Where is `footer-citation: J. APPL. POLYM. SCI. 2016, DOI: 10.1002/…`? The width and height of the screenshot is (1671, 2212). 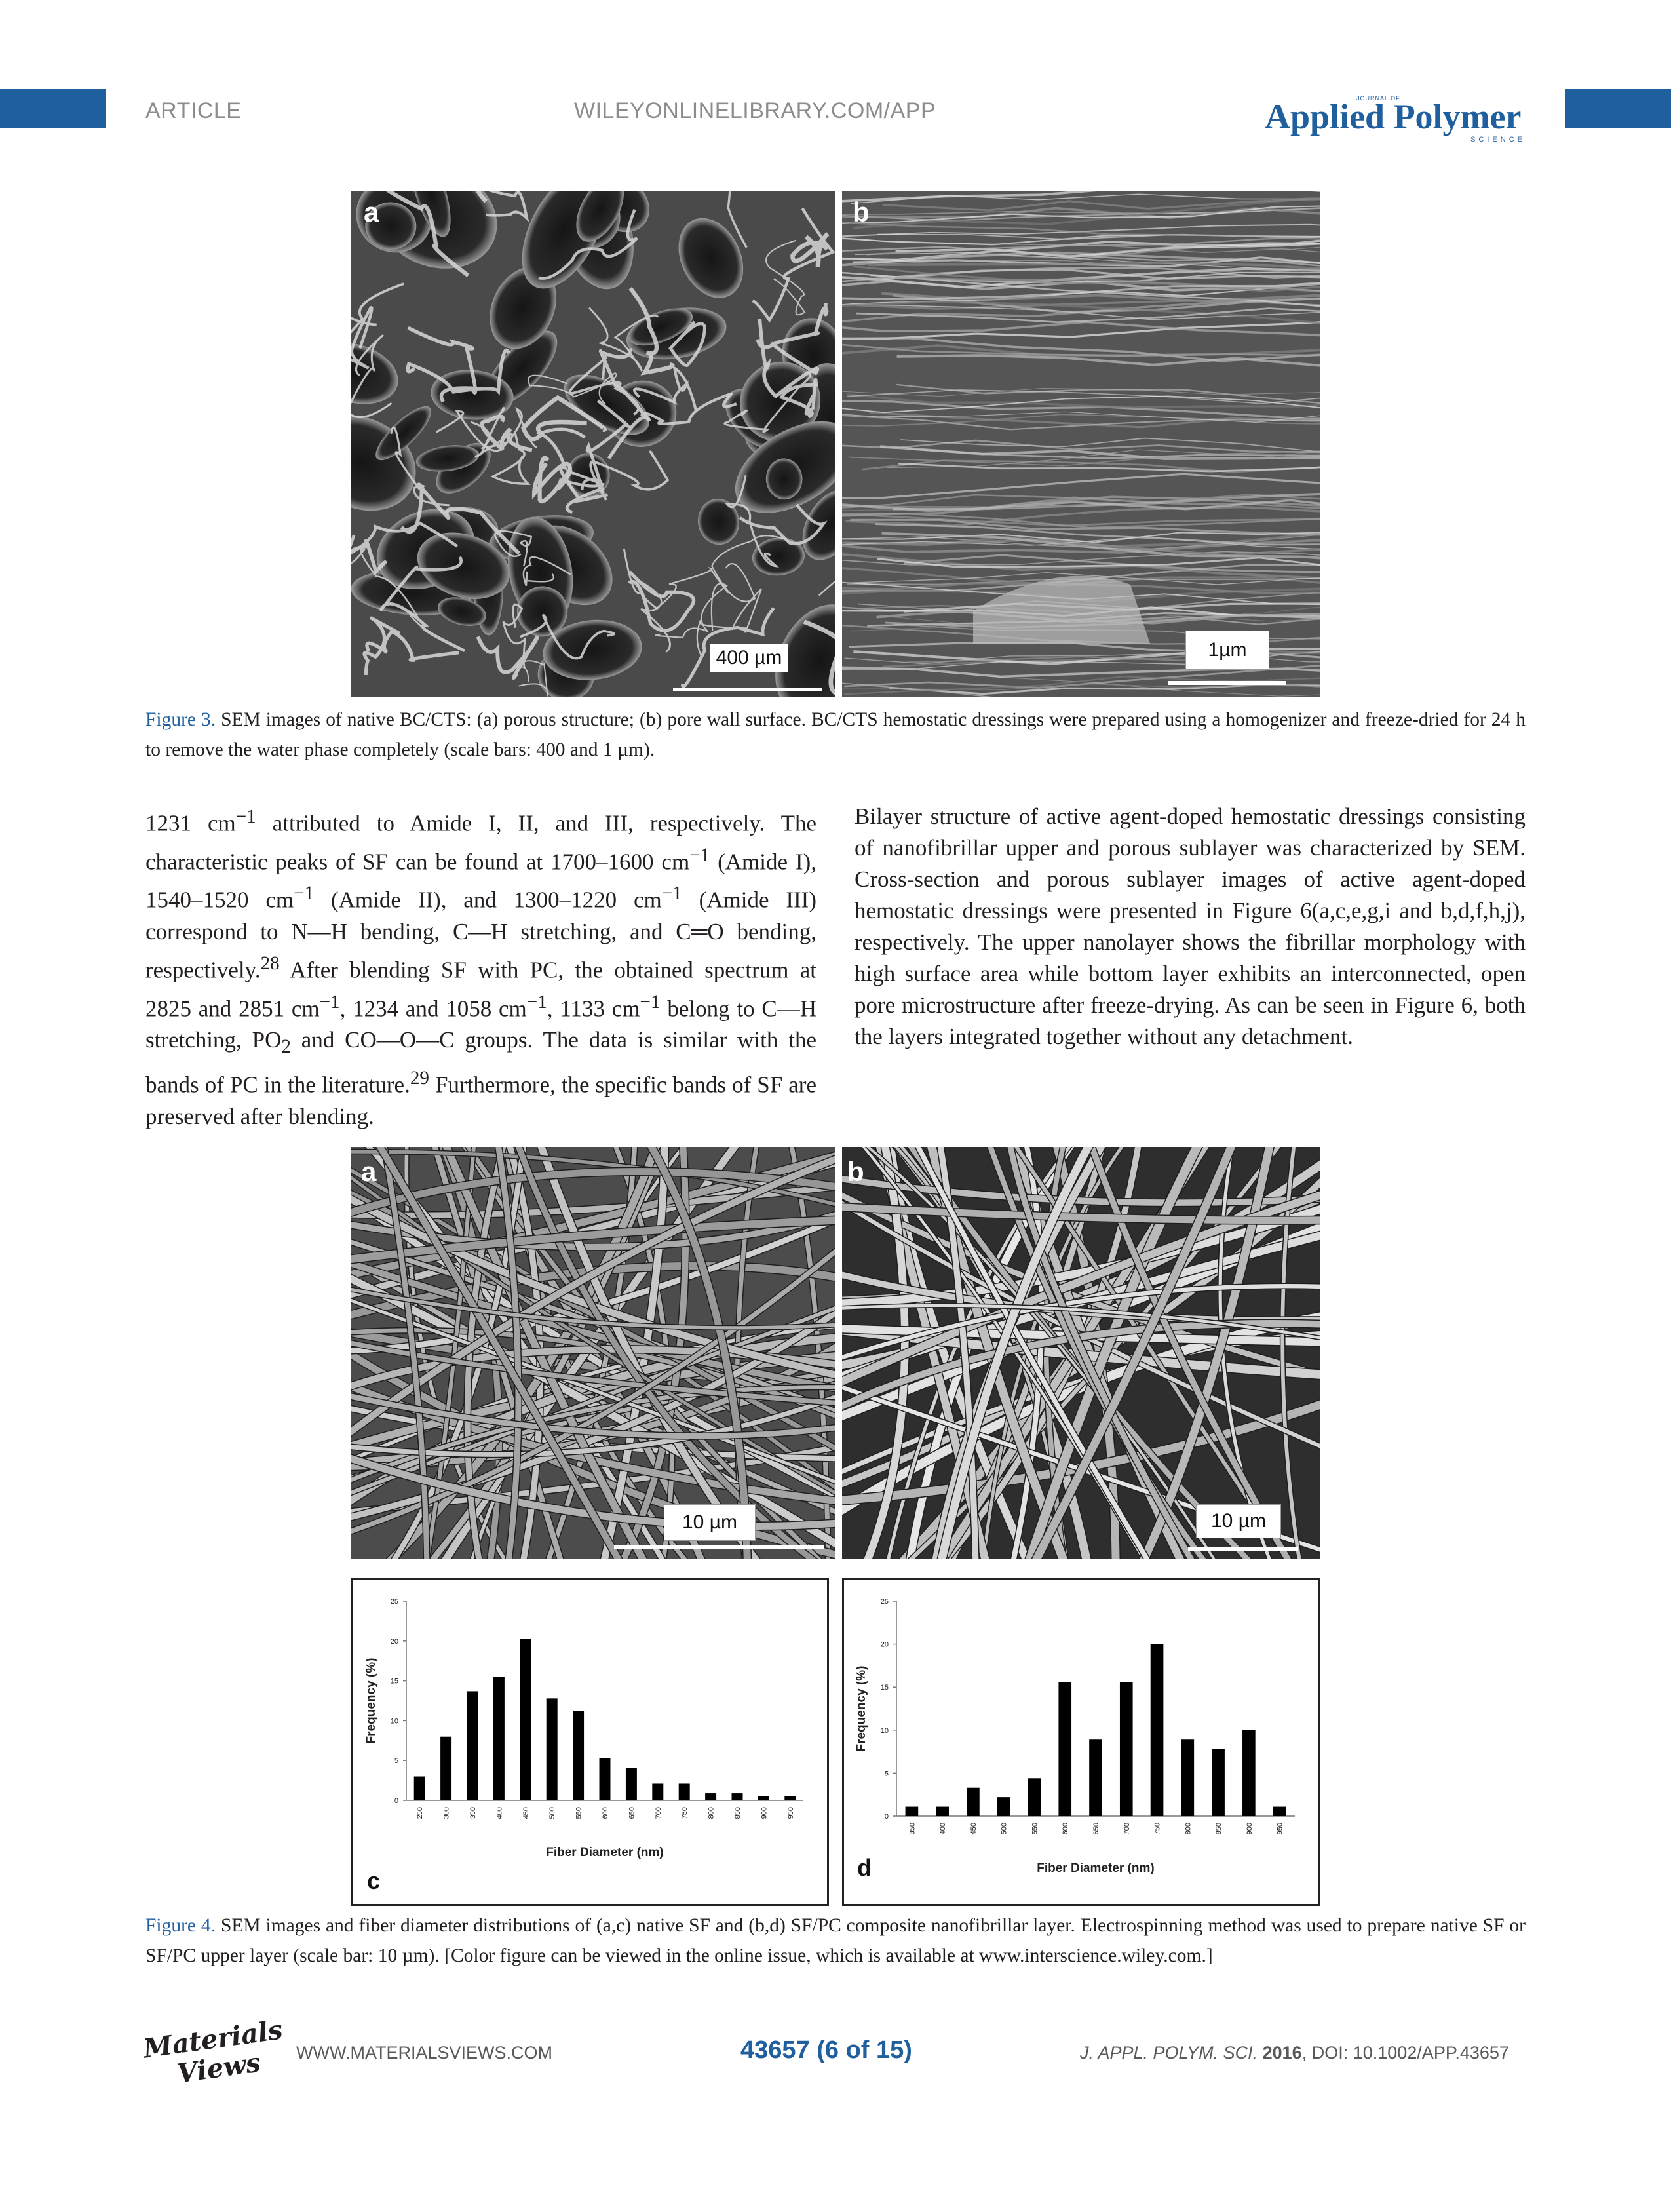
footer-citation: J. APPL. POLYM. SCI. 2016, DOI: 10.1002/… is located at coordinates (1294, 2053).